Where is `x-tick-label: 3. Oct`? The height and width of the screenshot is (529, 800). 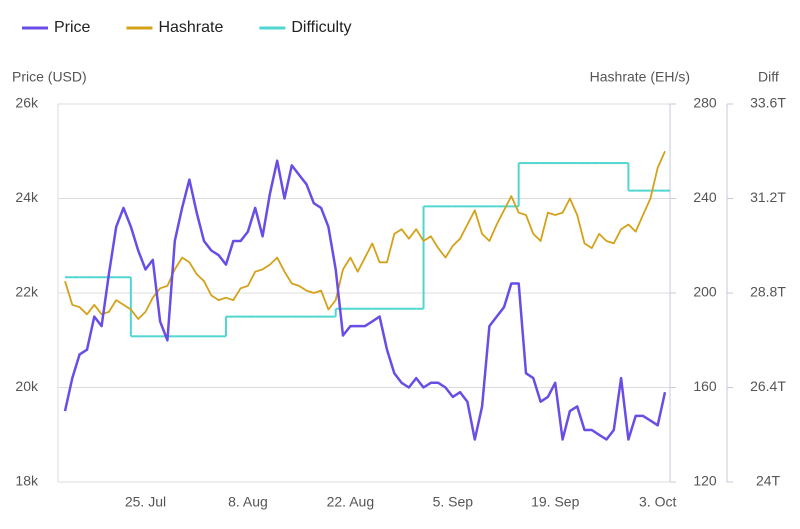 x-tick-label: 3. Oct is located at coordinates (657, 502).